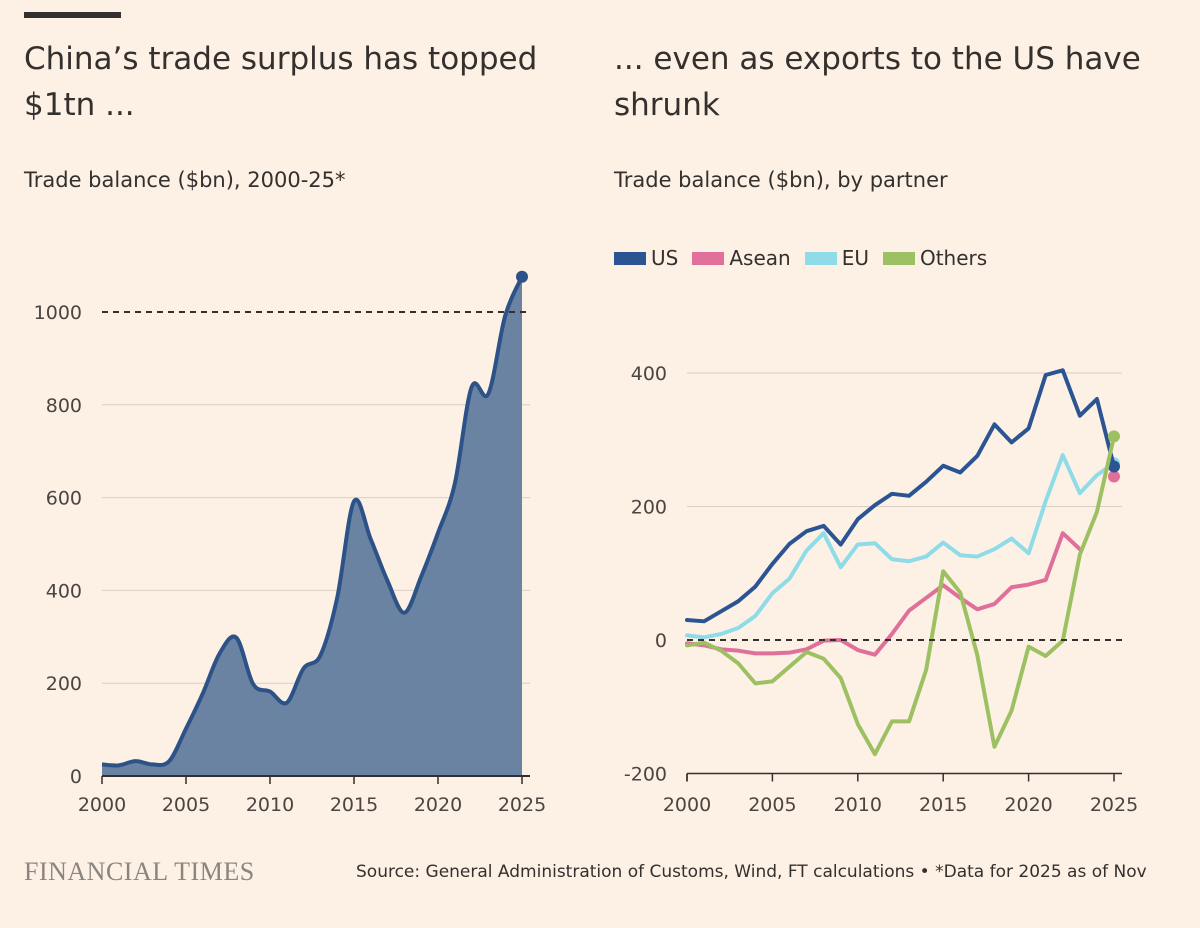 Image resolution: width=1200 pixels, height=928 pixels. Describe the element at coordinates (877, 59) in the screenshot. I see `right-title-line1: ... even as exports to the US have` at that location.